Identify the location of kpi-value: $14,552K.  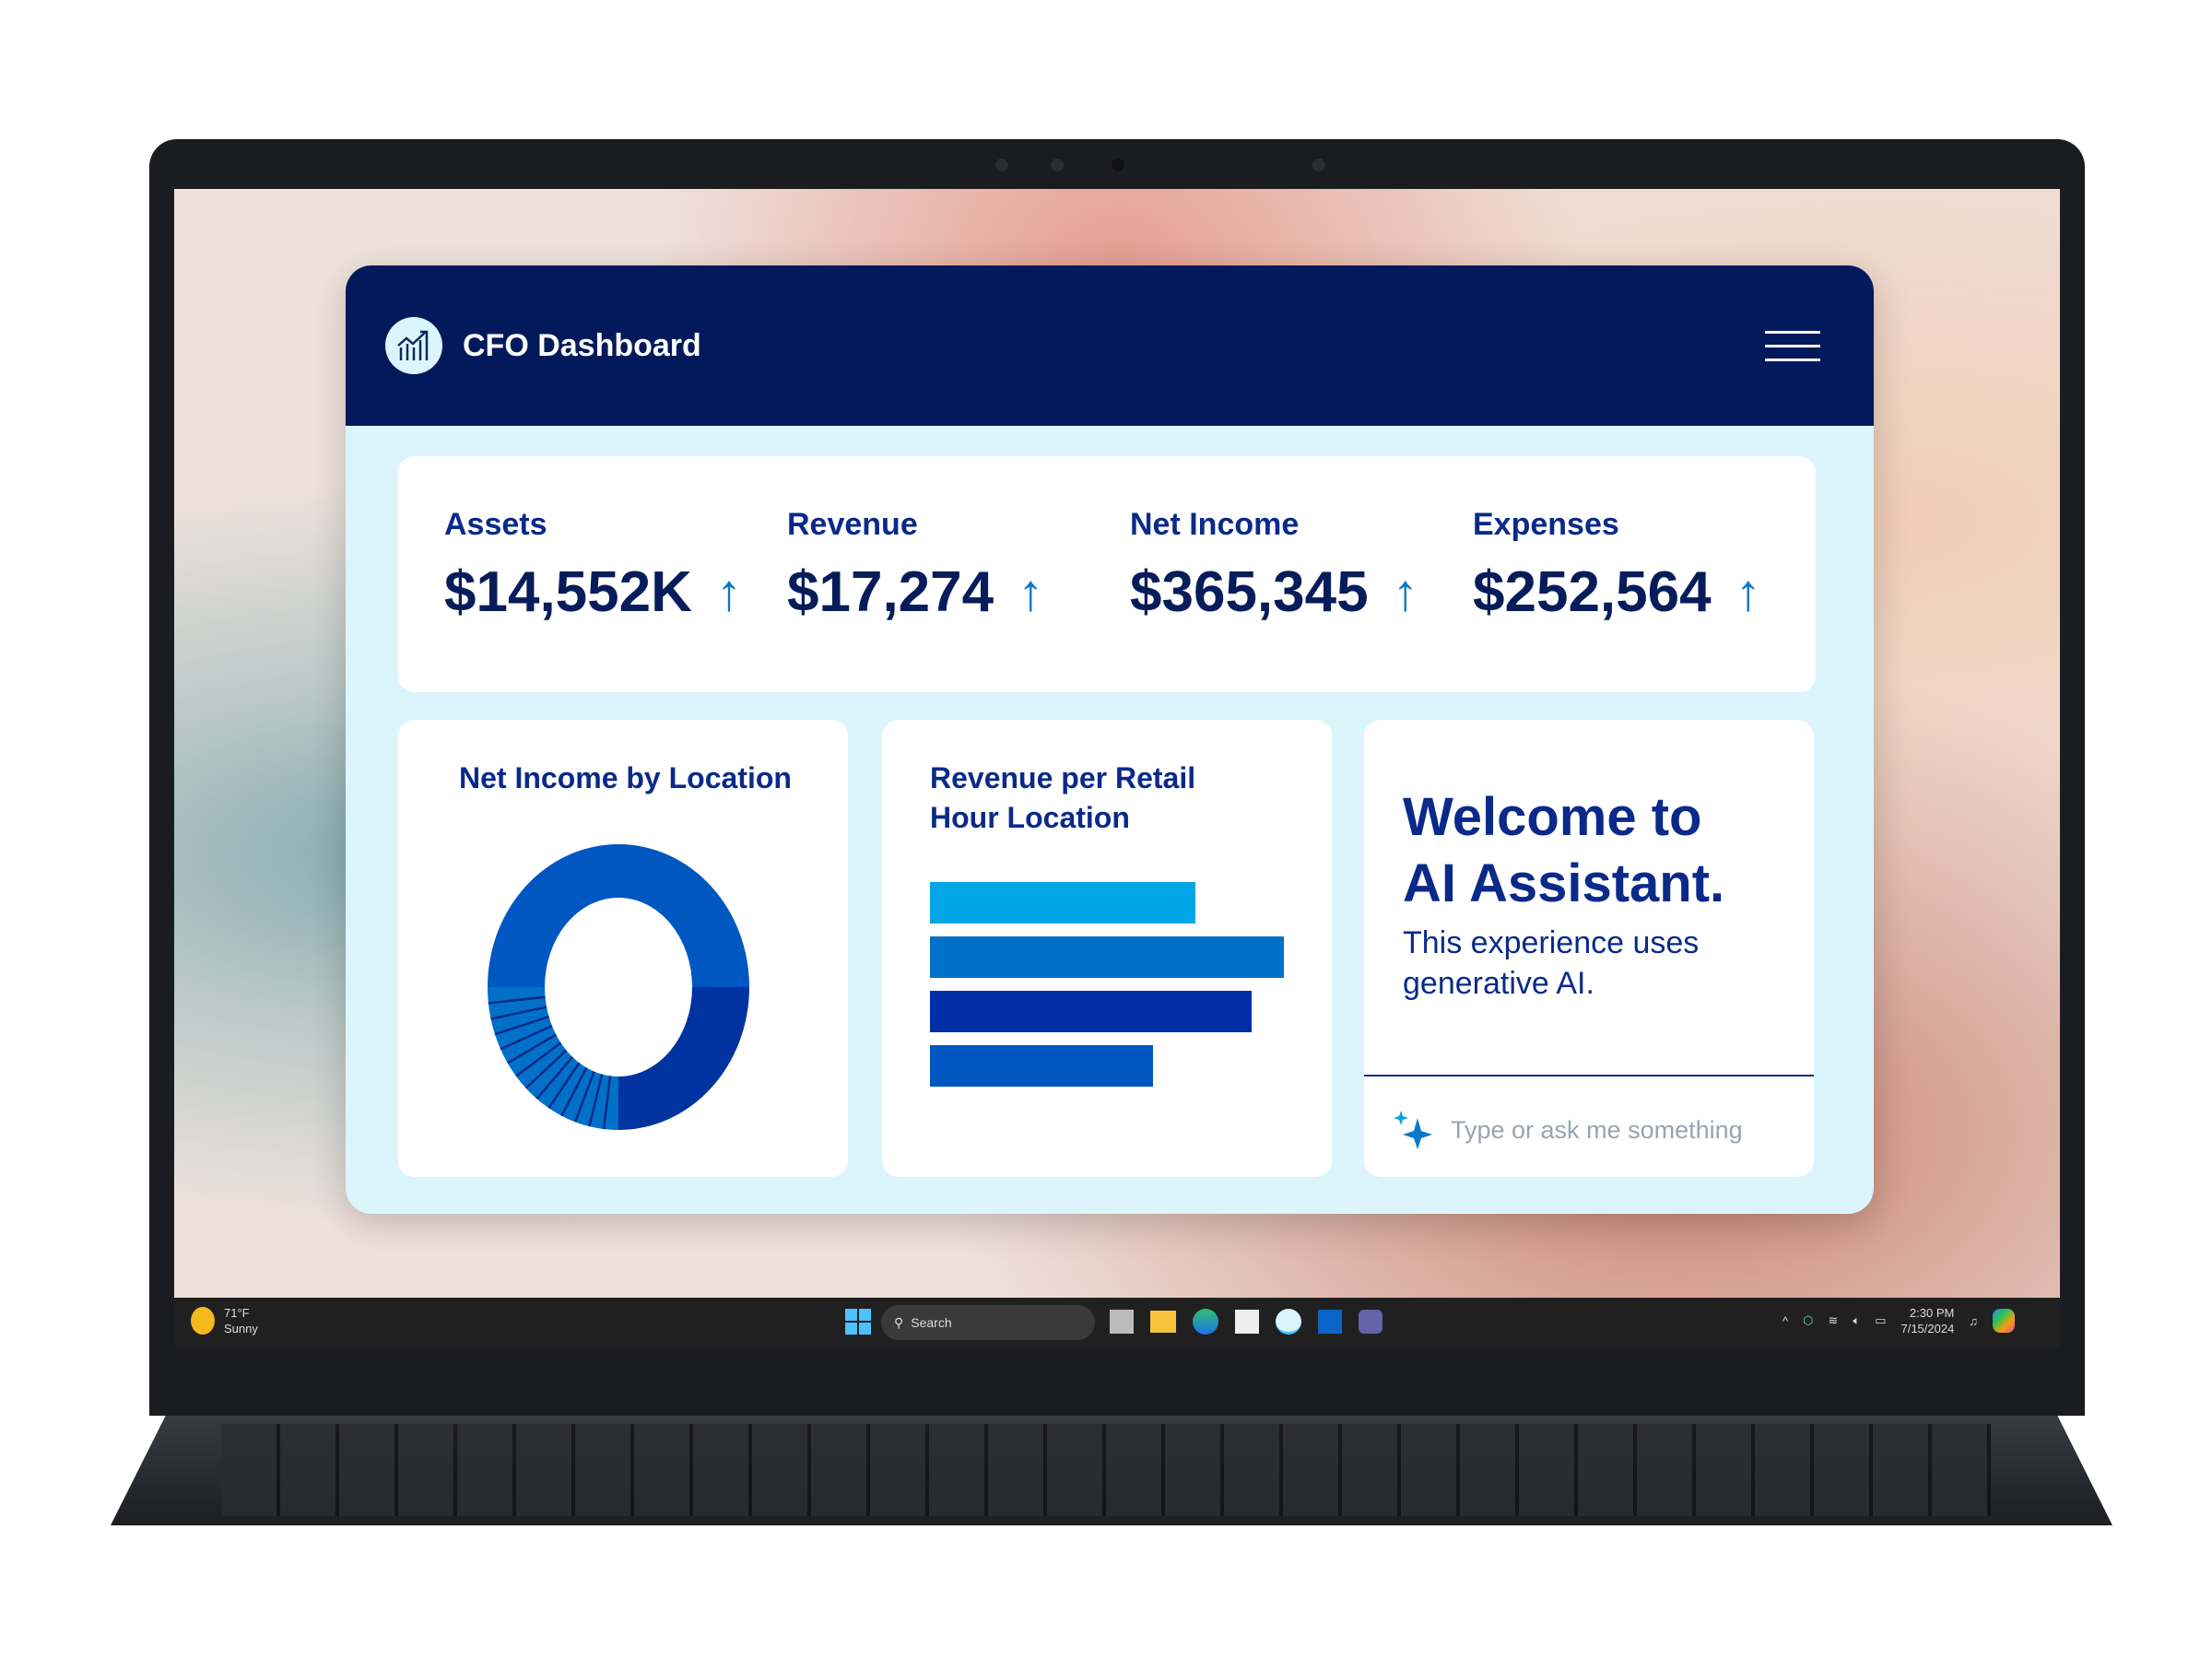
(568, 592).